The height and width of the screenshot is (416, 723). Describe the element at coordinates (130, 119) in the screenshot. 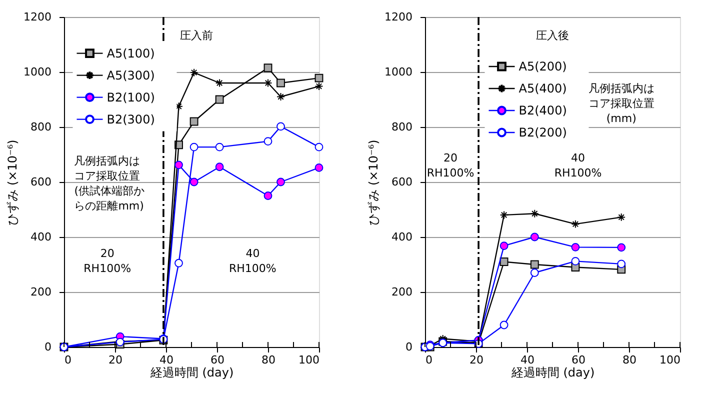

I see `legend-label: B2(300)` at that location.